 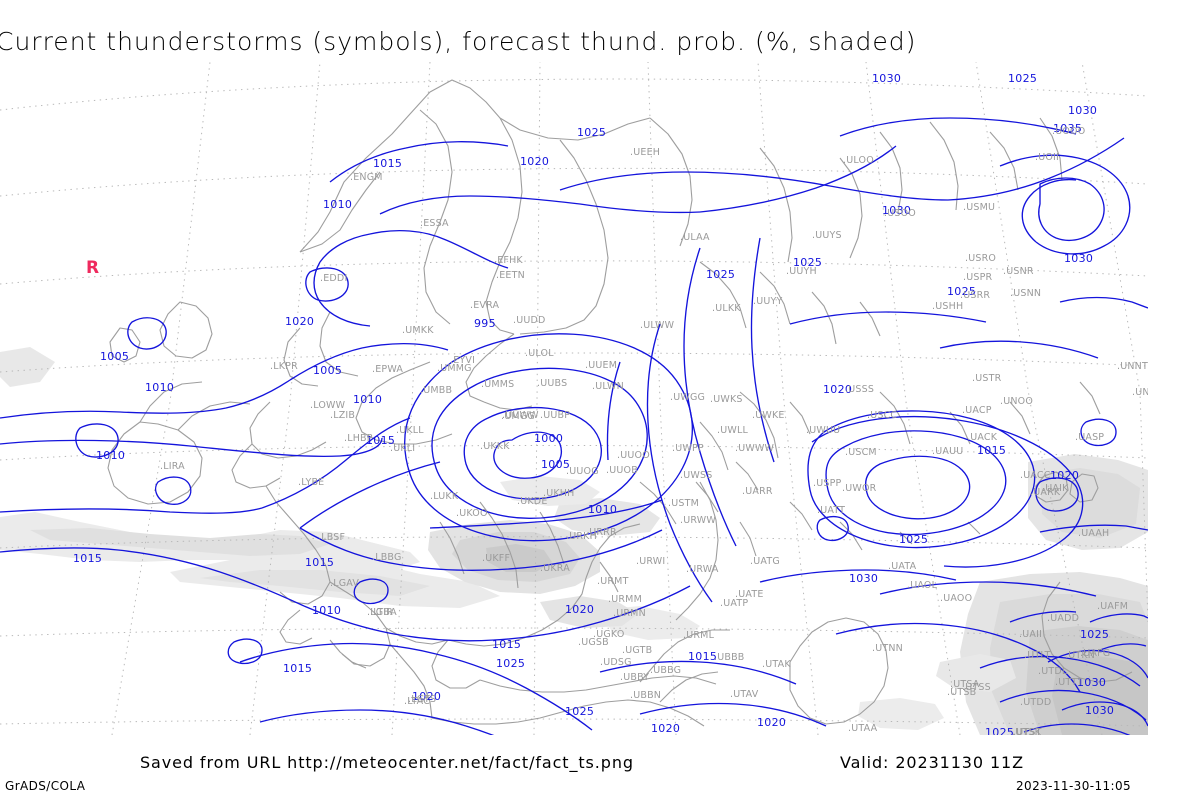 I want to click on station-label: .ULOL, so click(x=539, y=353).